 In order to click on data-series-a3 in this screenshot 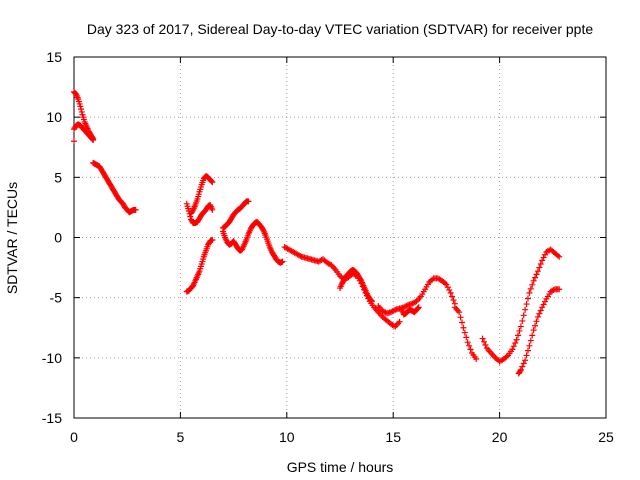, I will do `click(74, 141)`.